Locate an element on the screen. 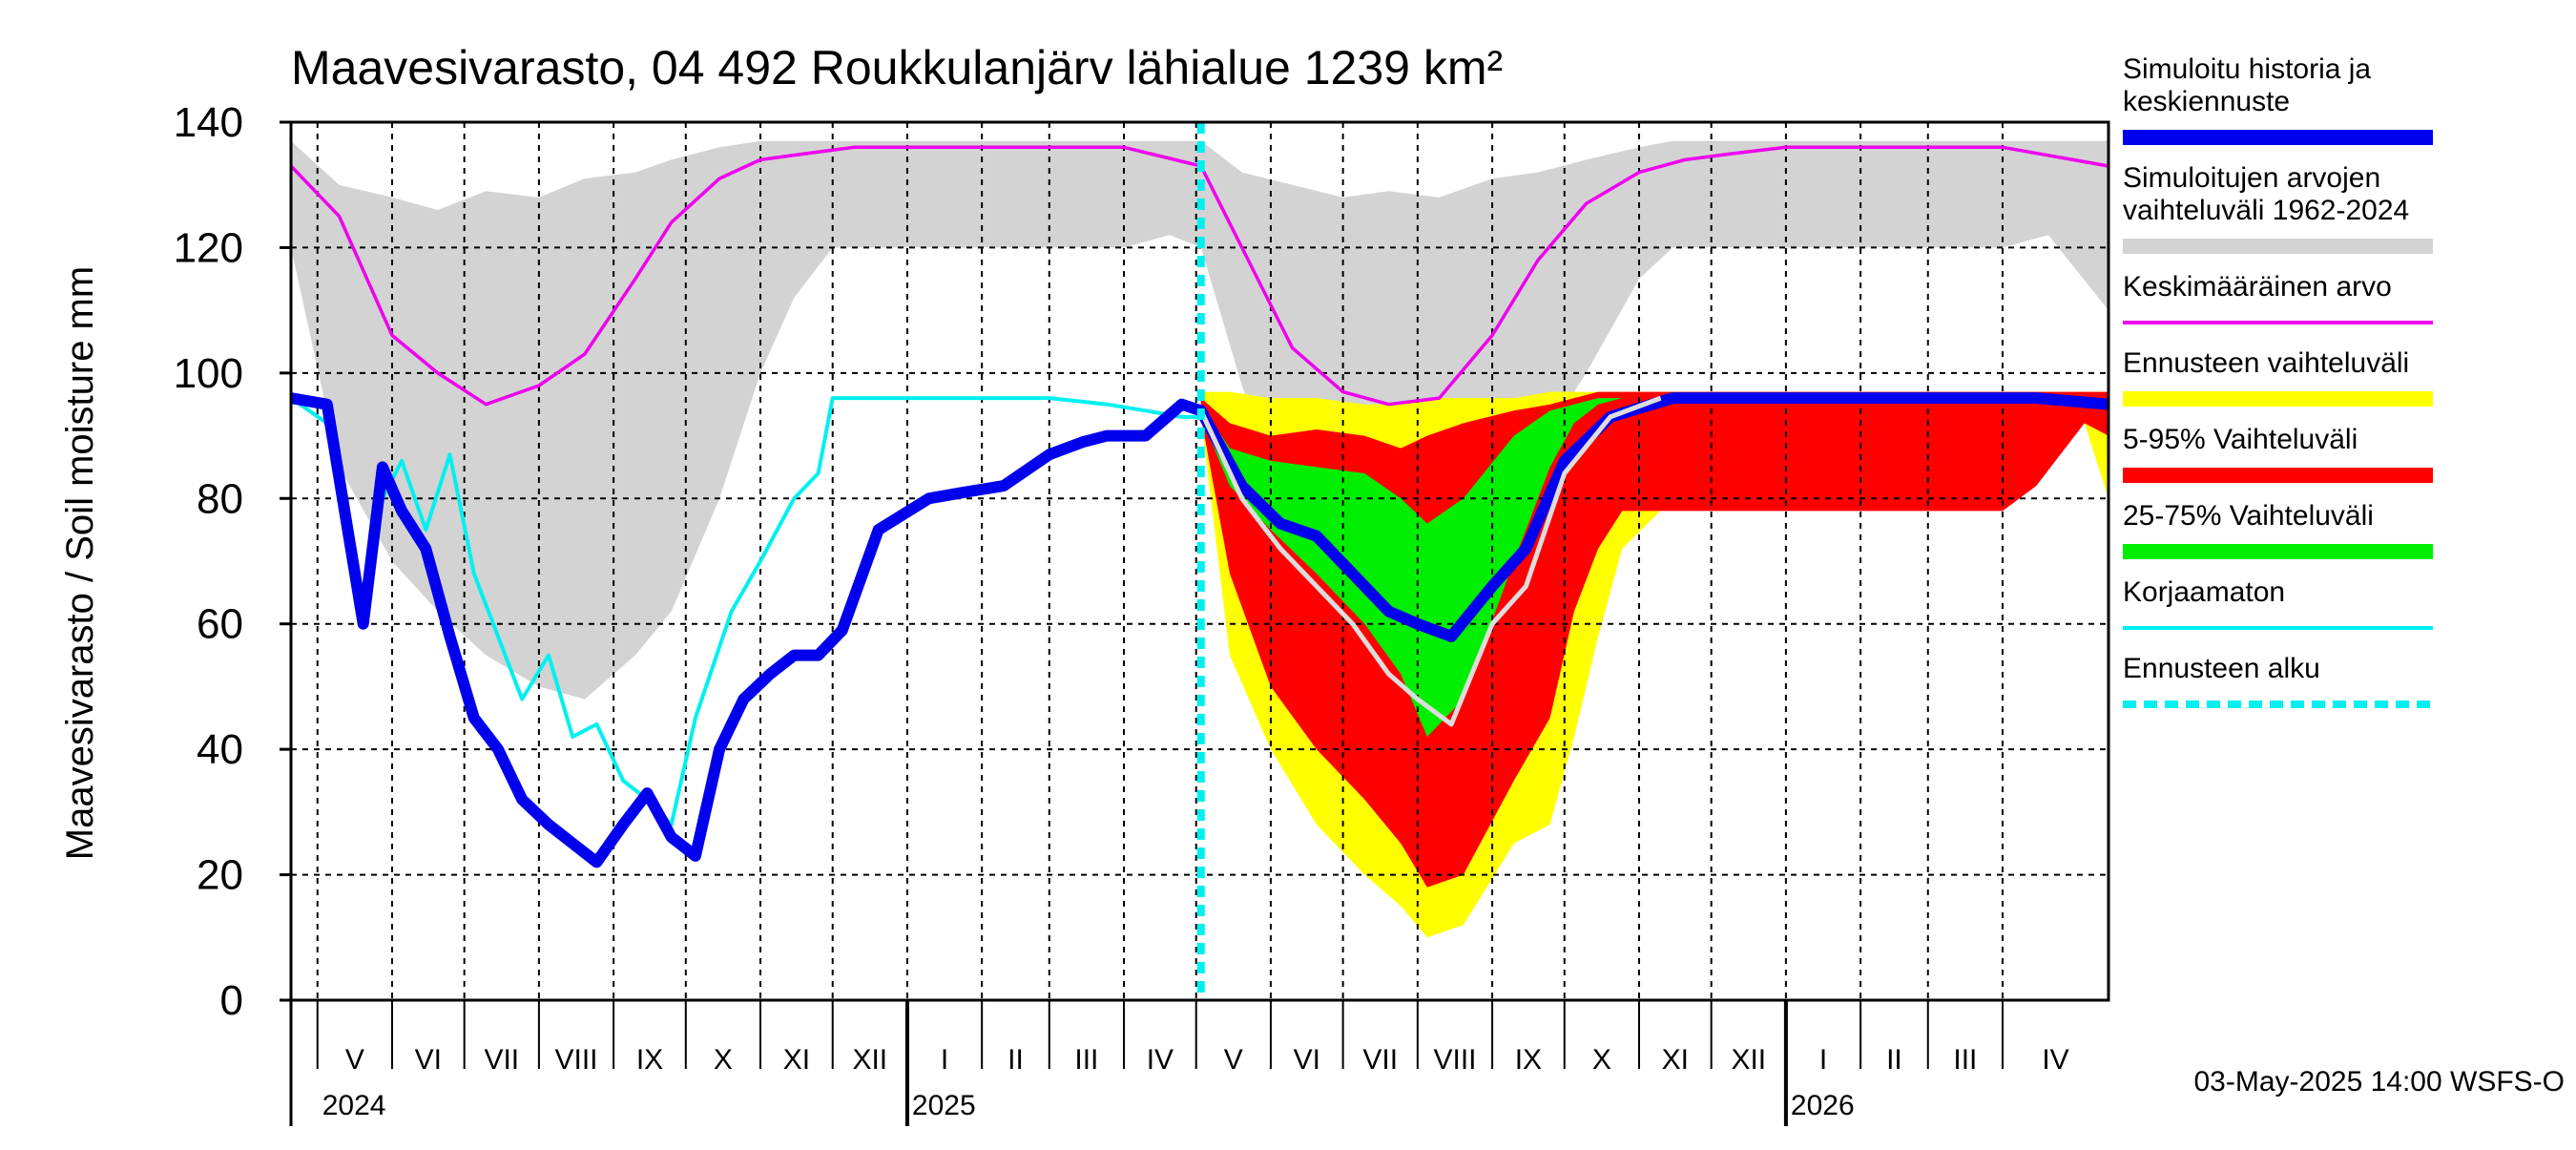  y-tick-label: 0 is located at coordinates (231, 1000).